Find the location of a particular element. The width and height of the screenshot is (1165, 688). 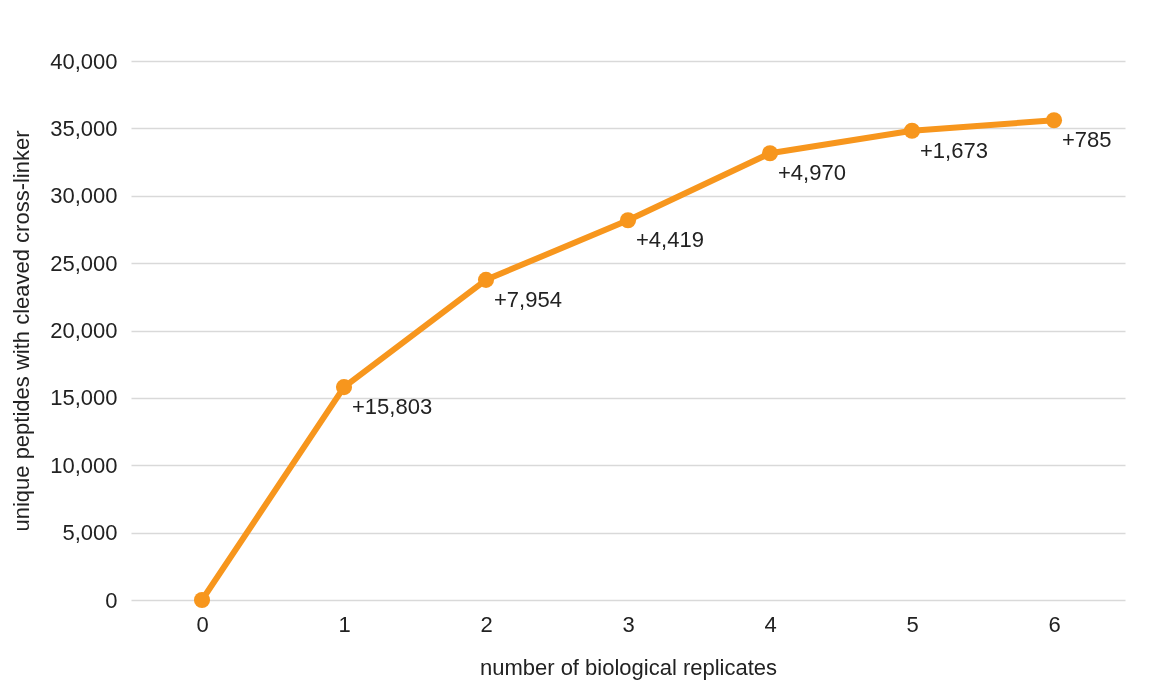

annotation: +4,970 is located at coordinates (812, 173).